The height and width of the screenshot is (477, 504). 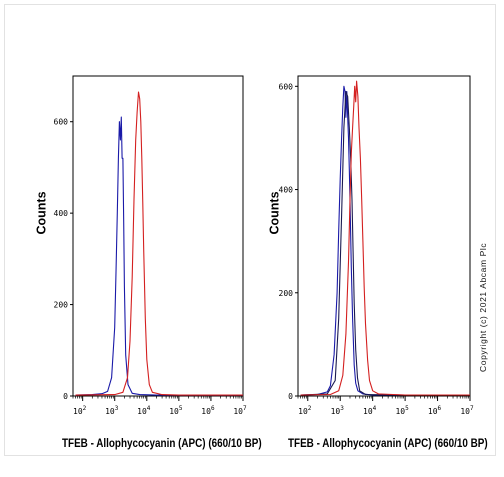 I want to click on y-axis-label-left: Counts, so click(x=41, y=213).